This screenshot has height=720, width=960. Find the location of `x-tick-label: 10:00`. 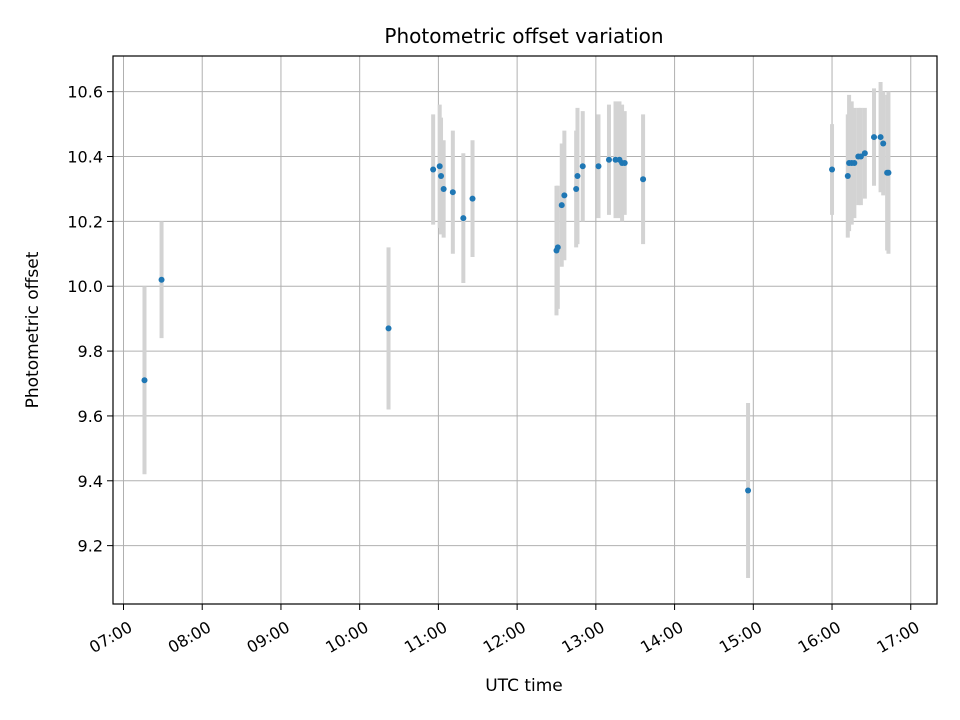

x-tick-label: 10:00 is located at coordinates (346, 637).